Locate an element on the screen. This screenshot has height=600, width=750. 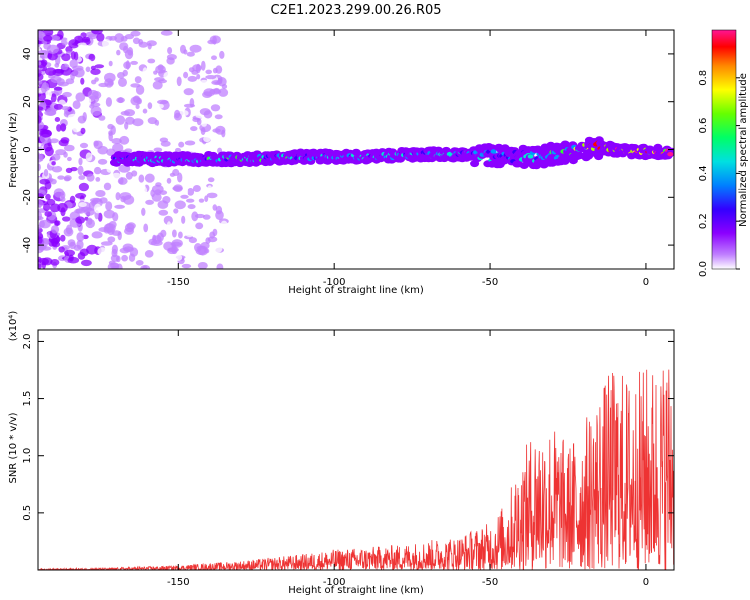
colorbar-axis: 0.0 0.2 0.4 0.6 0.8 is located at coordinates (719, 173).